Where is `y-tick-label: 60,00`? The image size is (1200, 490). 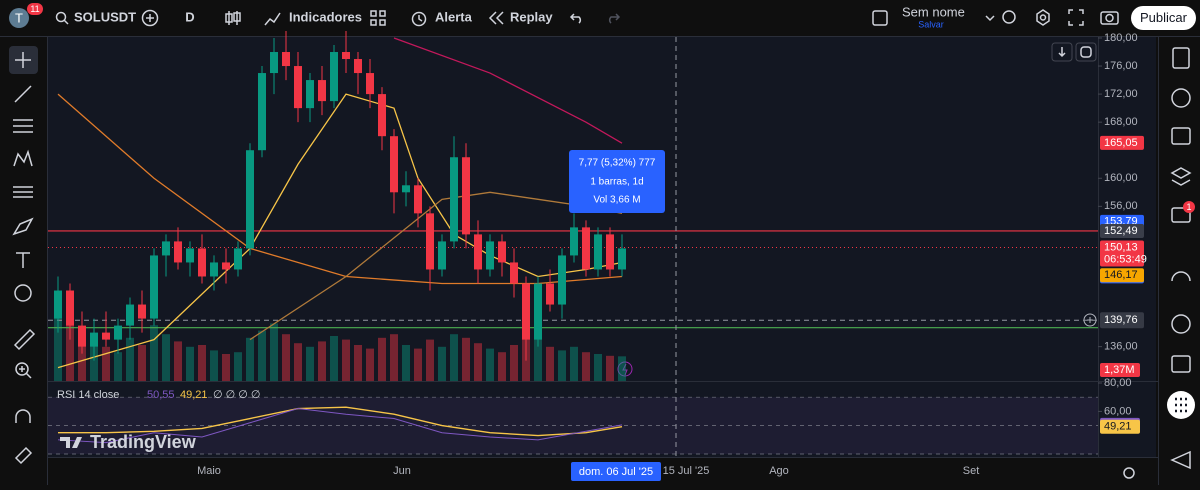 y-tick-label: 60,00 is located at coordinates (1118, 411).